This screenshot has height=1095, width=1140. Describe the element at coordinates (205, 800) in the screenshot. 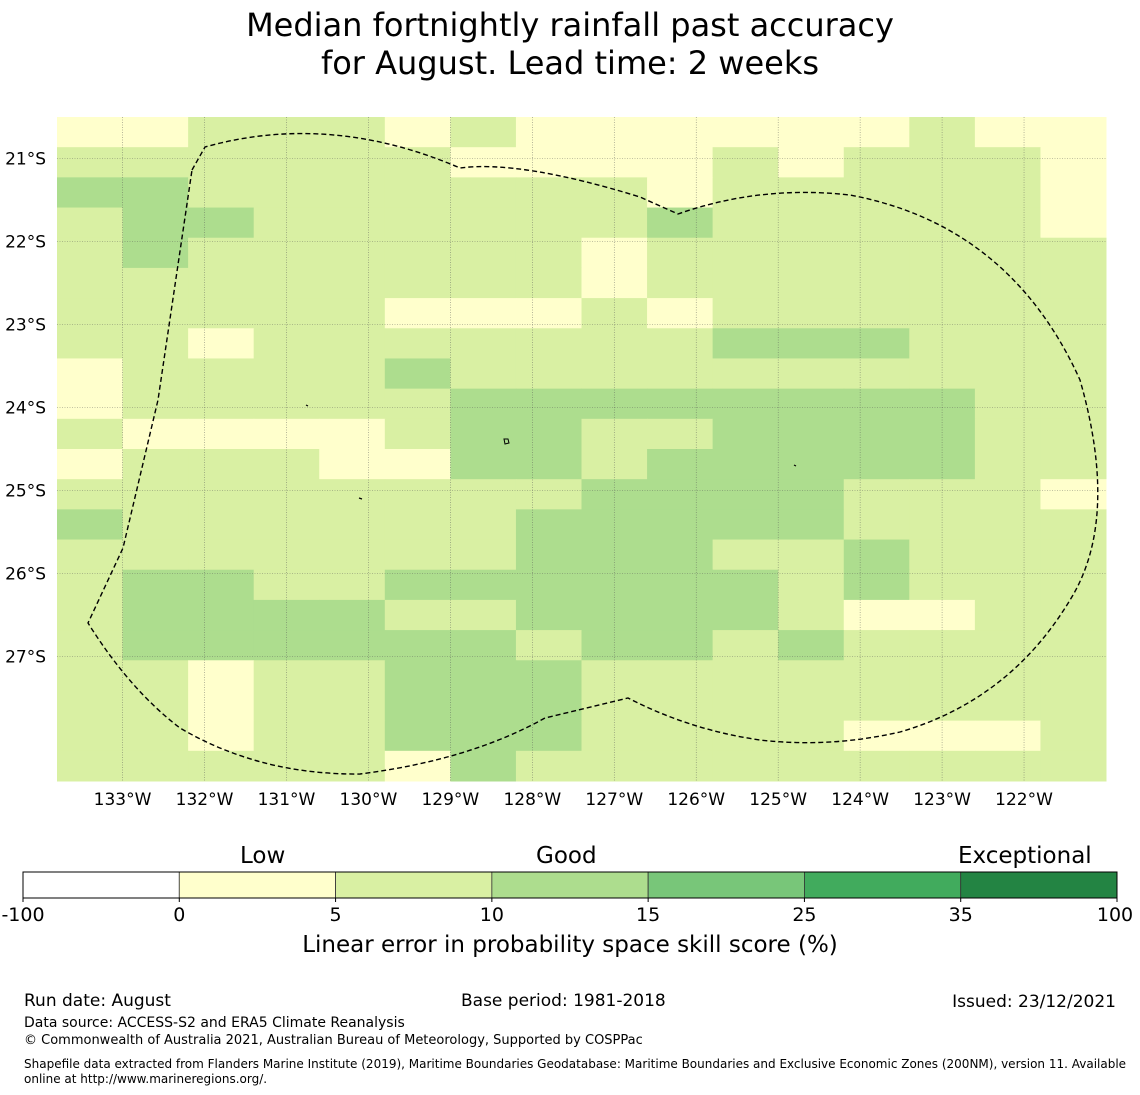

I see `longitude-label: 132°W` at that location.